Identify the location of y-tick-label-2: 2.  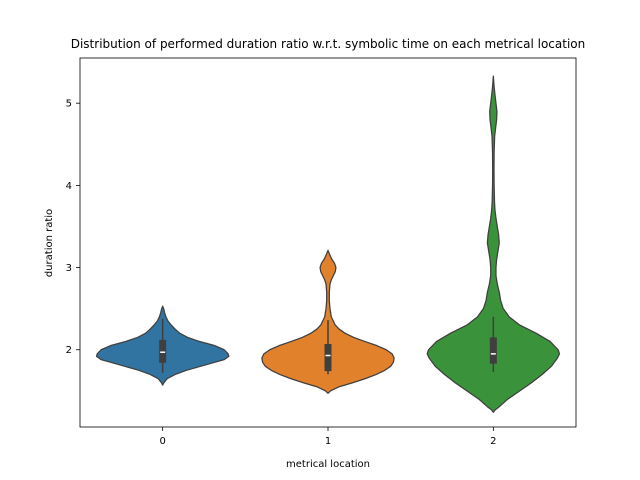
(69, 350).